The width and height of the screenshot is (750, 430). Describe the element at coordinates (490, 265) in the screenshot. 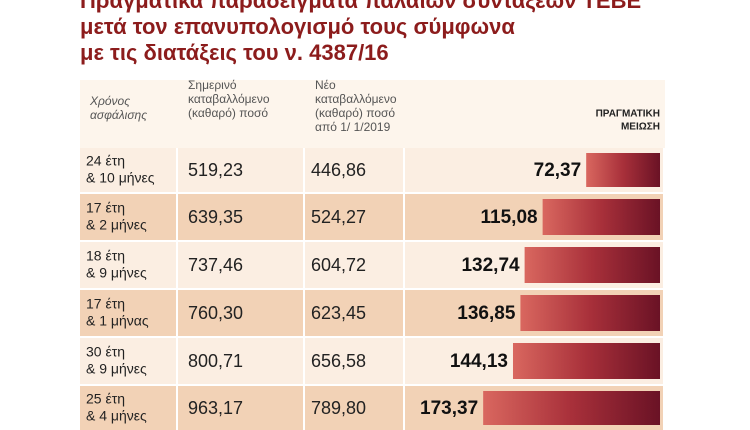

I see `reduction-label: 132,74` at that location.